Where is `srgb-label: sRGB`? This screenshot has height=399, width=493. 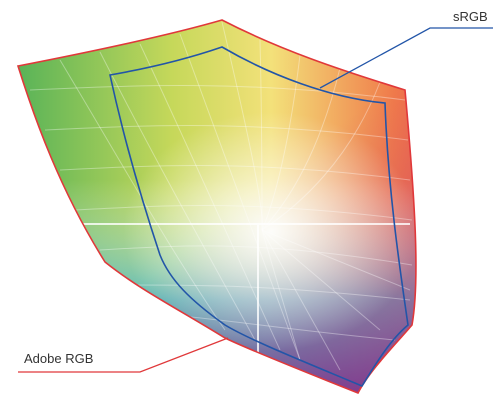
srgb-label: sRGB is located at coordinates (470, 16).